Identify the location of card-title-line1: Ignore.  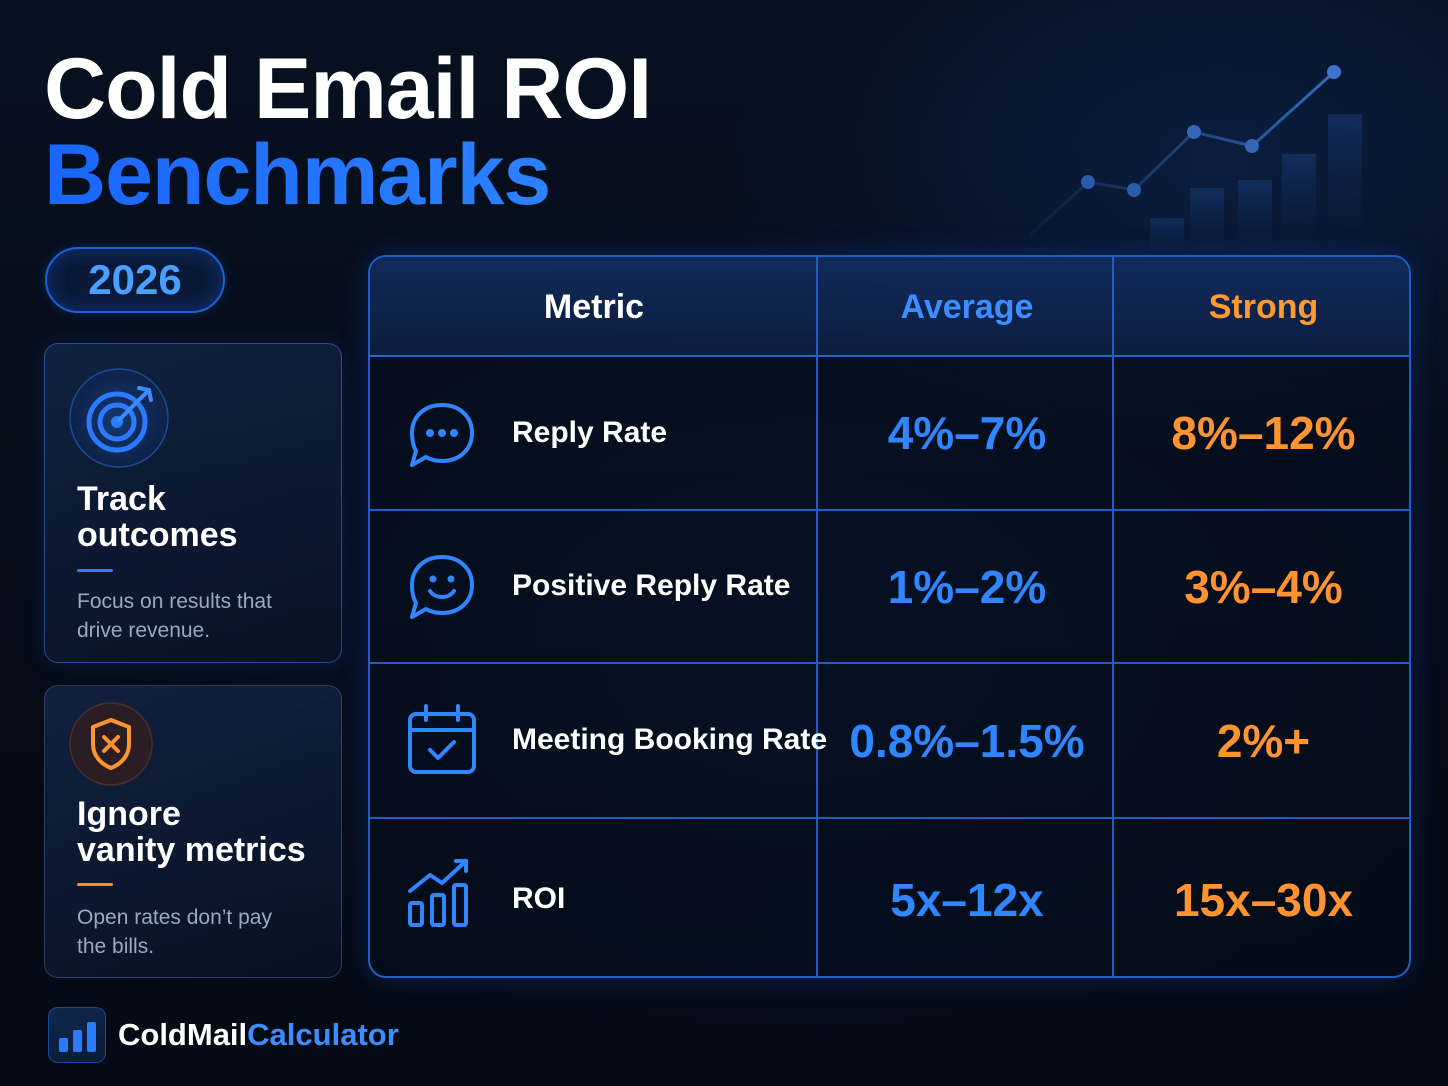
(129, 814).